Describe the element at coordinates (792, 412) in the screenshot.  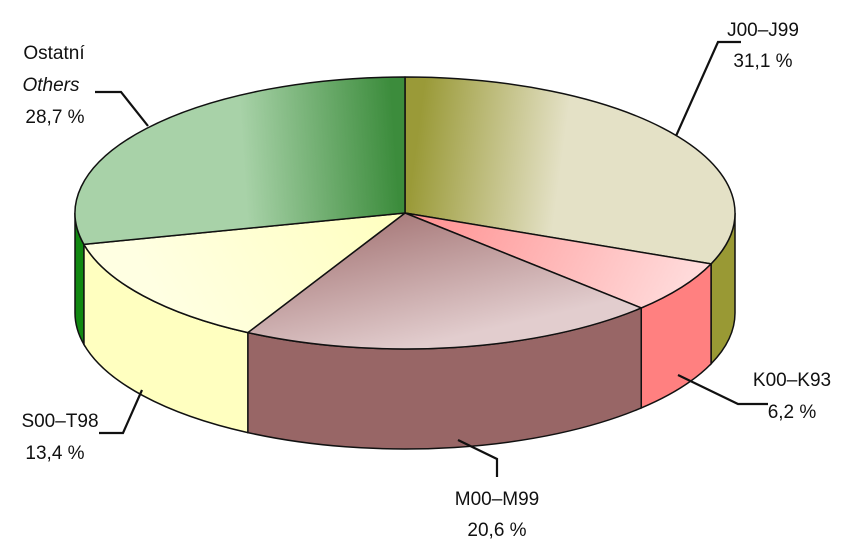
I see `label-k00-k93-value: 6,2 %` at that location.